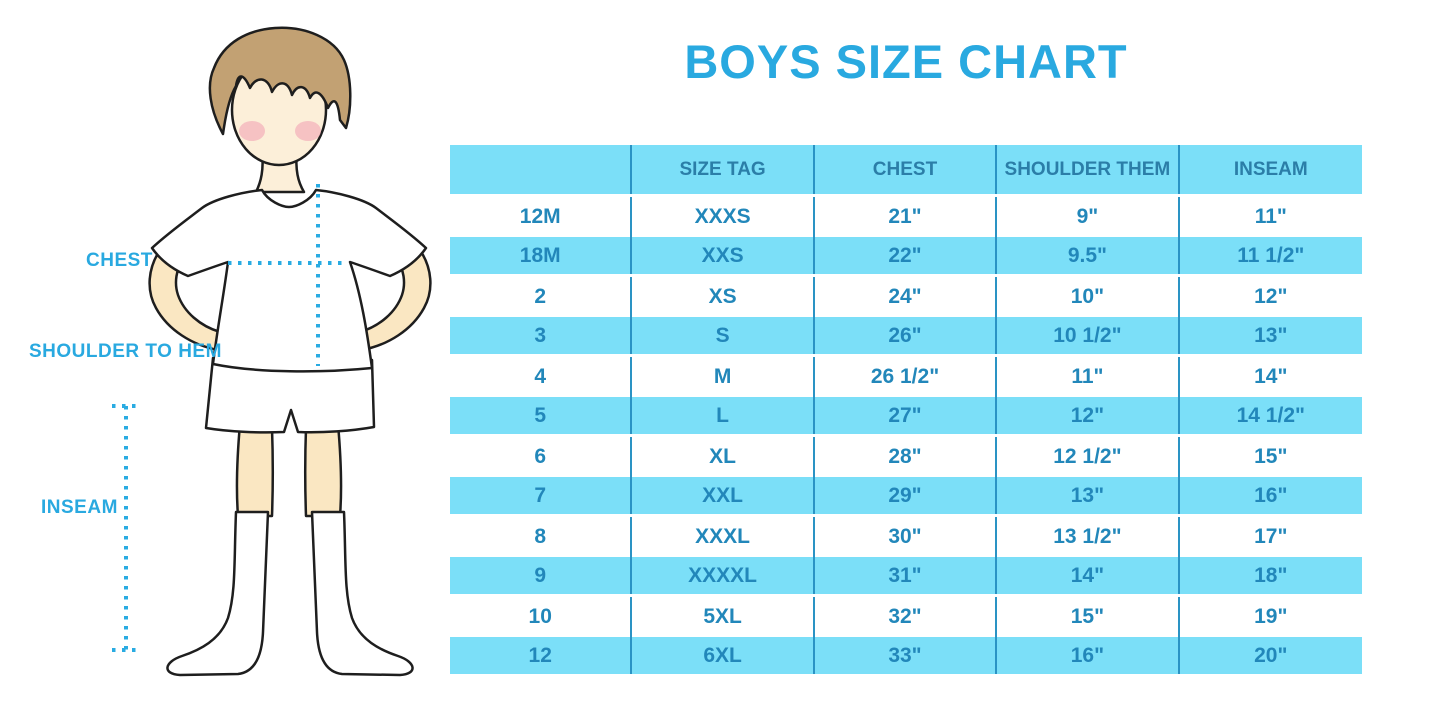 This screenshot has height=723, width=1445. Describe the element at coordinates (541, 335) in the screenshot. I see `table-cell: 3` at that location.